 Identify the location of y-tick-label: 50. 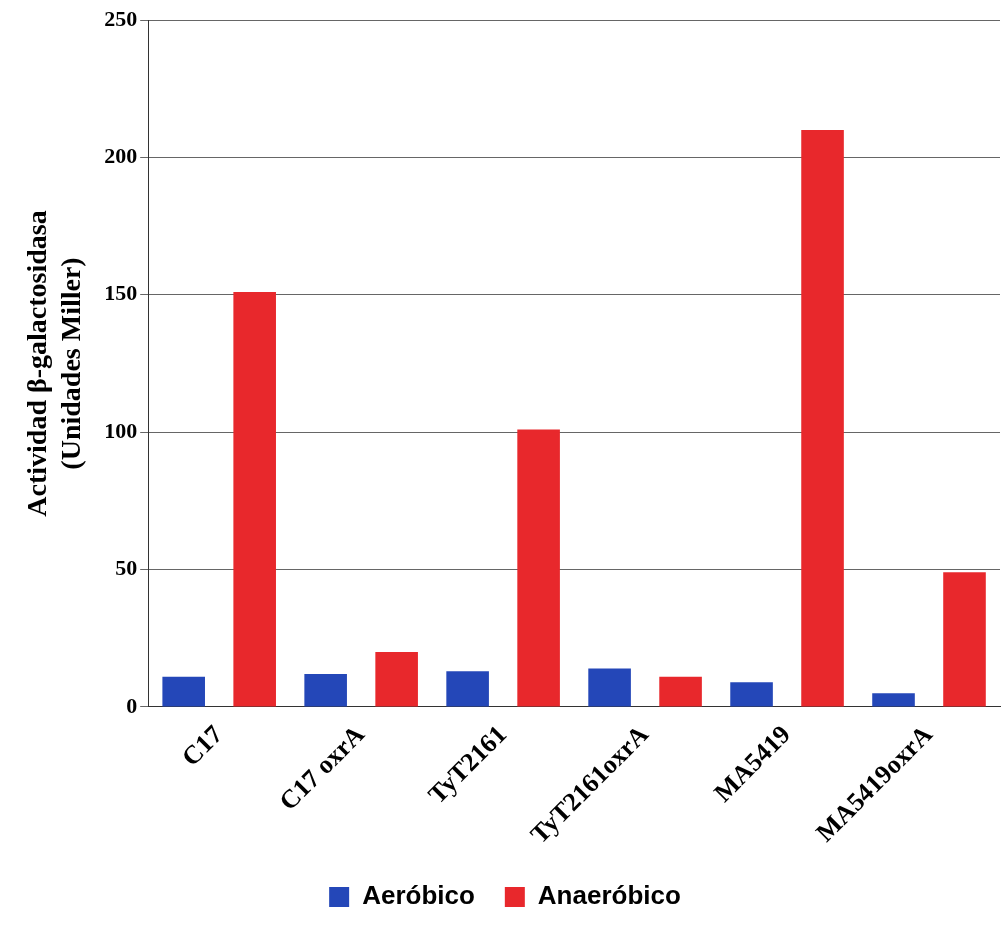
(126, 568).